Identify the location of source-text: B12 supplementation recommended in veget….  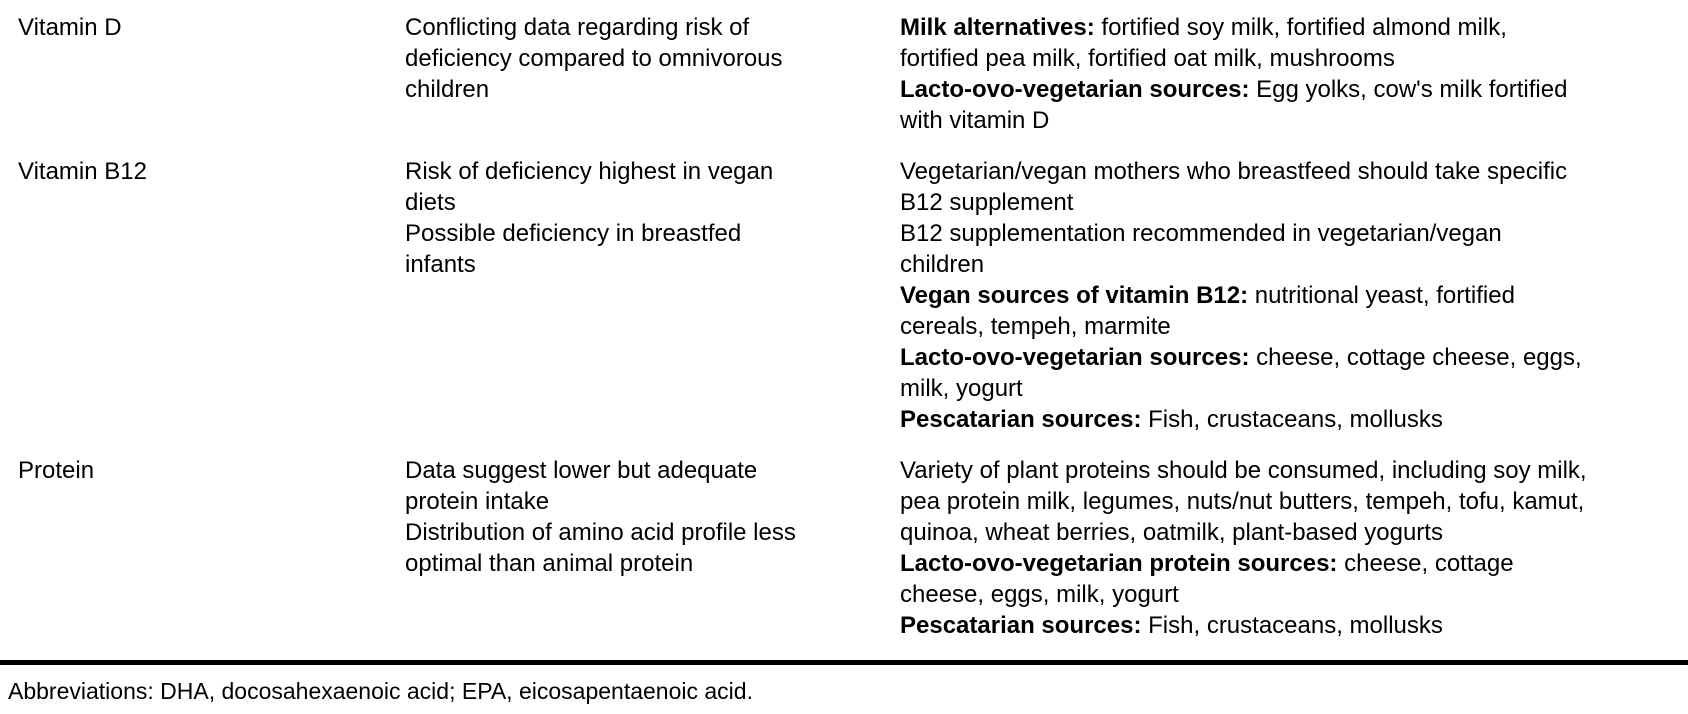
(1201, 249).